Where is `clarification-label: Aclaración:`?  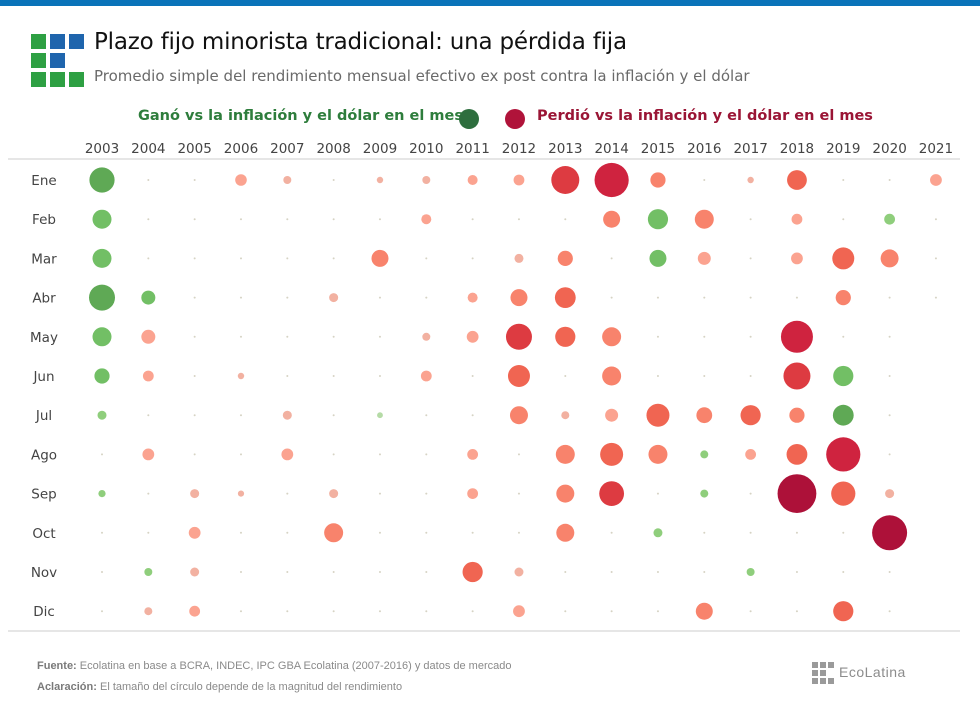 clarification-label: Aclaración: is located at coordinates (67, 687).